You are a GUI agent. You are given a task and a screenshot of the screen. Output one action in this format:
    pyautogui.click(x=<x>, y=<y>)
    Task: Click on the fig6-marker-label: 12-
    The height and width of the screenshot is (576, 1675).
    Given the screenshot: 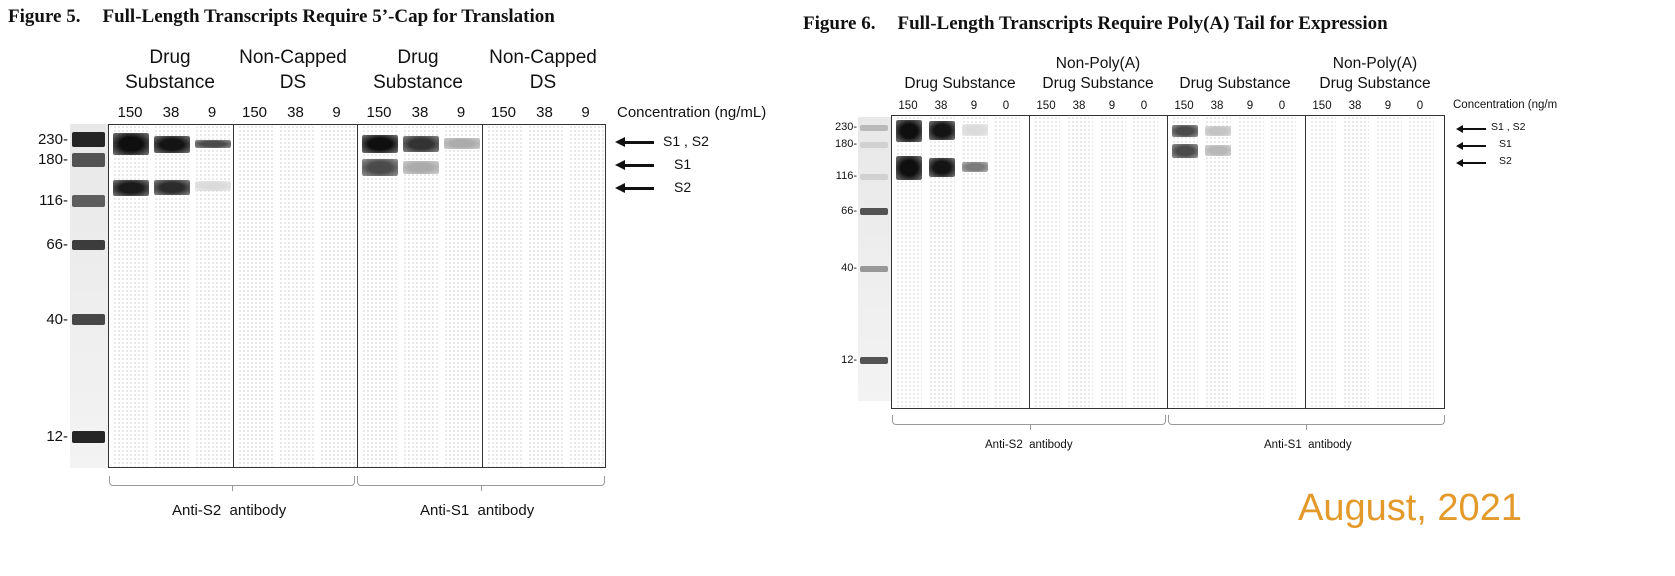 What is the action you would take?
    pyautogui.click(x=849, y=359)
    